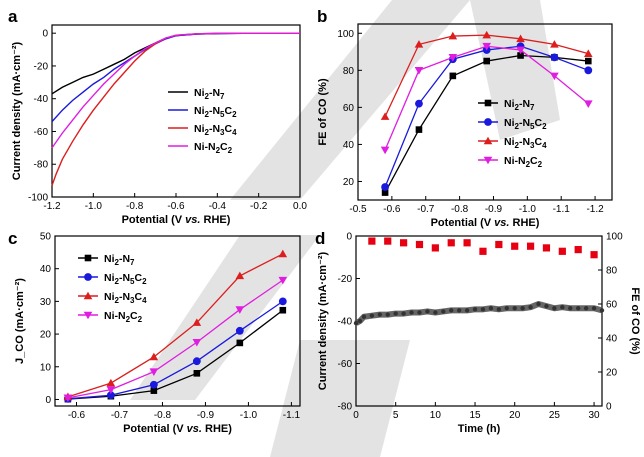 The height and width of the screenshot is (457, 644). I want to click on y-tick-label: 10, so click(46, 367).